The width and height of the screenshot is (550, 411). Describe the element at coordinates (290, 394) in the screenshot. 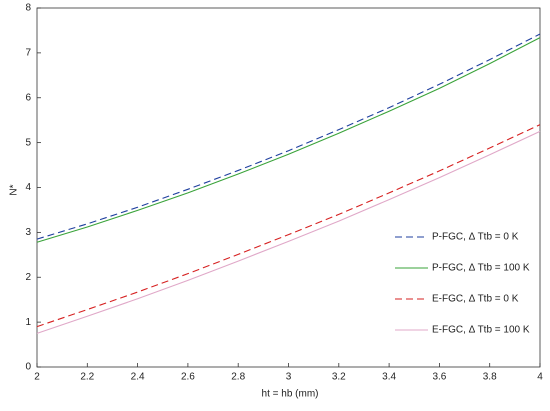

I see `x-axis-label: ht = hb (mm)` at that location.